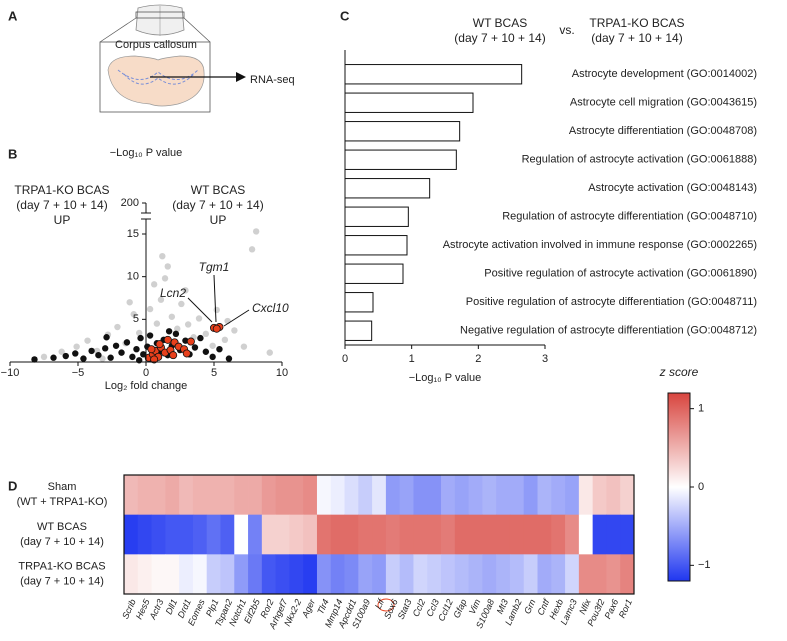  Describe the element at coordinates (130, 203) in the screenshot. I see `y-tick-label: 200` at that location.